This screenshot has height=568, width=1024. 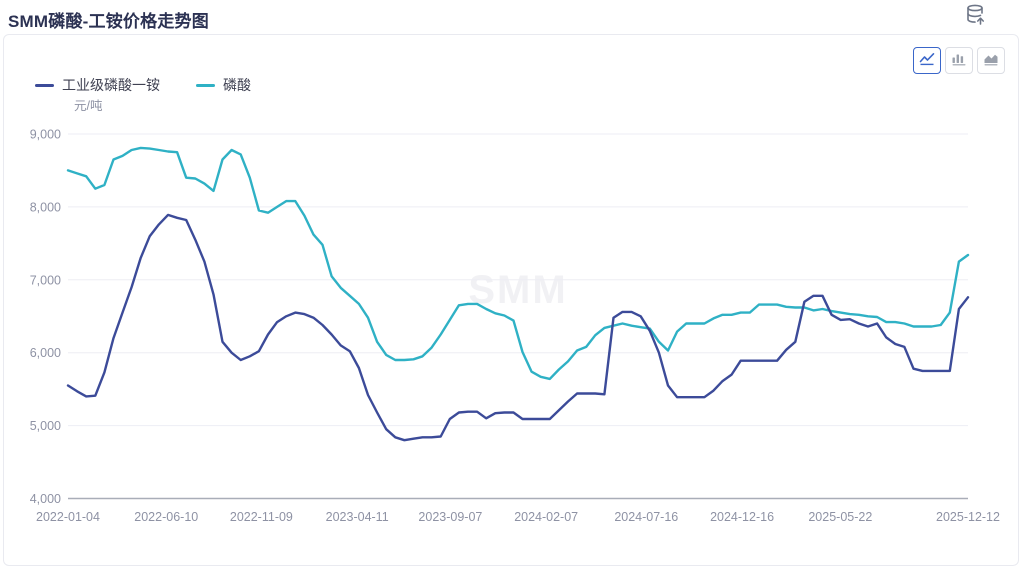 I want to click on x-tick-label: 2024-07-16, so click(x=646, y=517).